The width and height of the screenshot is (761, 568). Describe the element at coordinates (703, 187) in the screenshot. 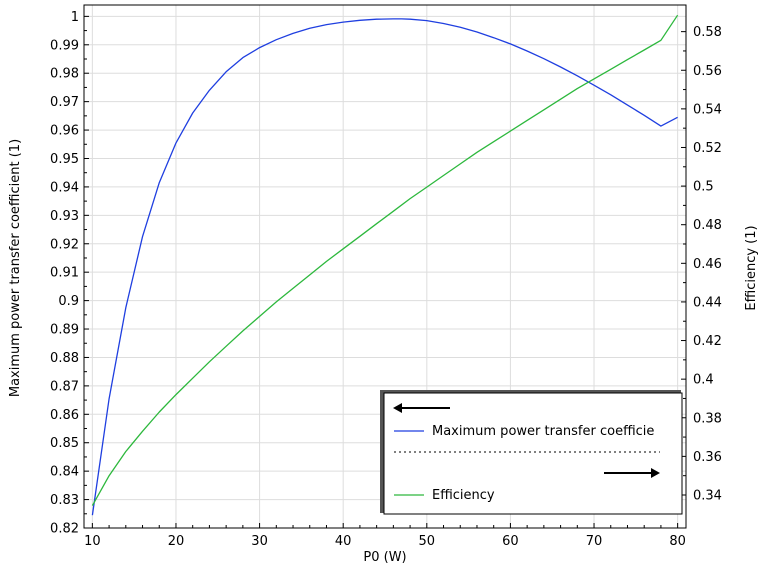

I see `y-right-tick-label: 0.5` at that location.